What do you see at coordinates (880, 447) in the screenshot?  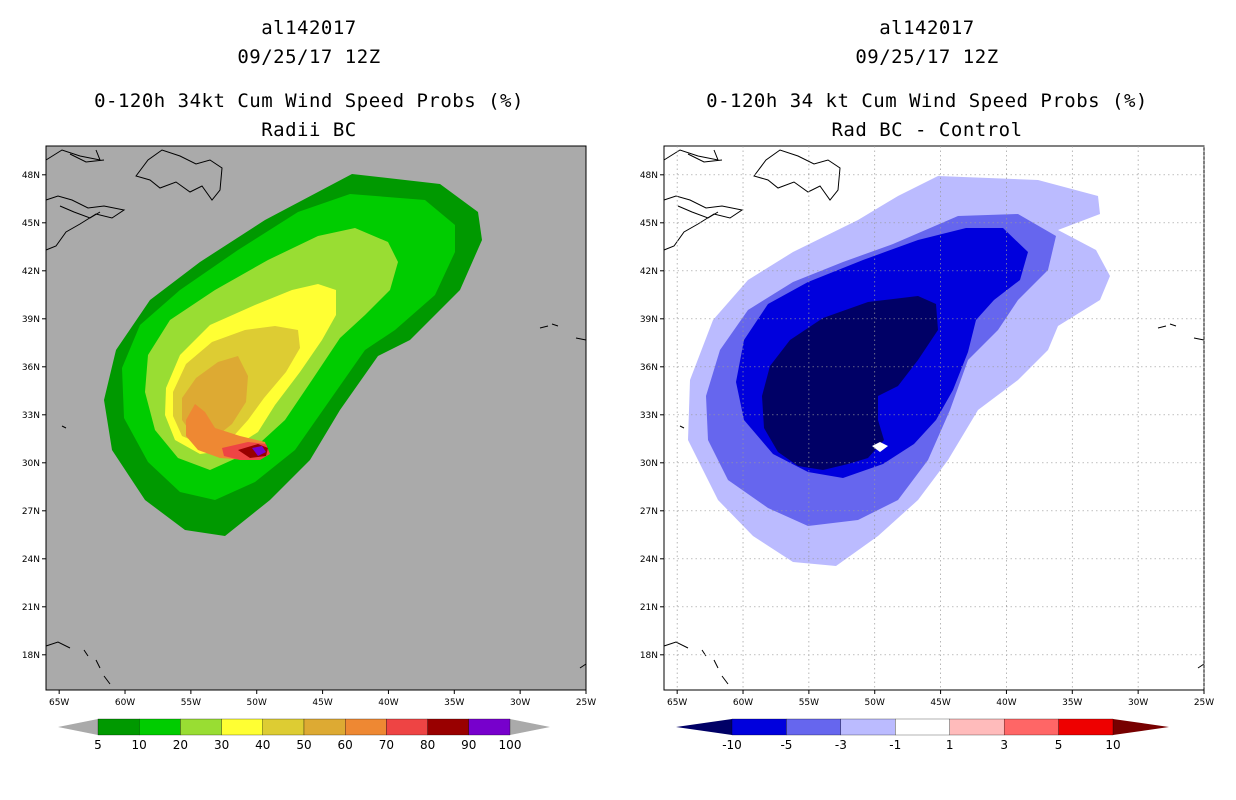 I see `diff-white-spot` at bounding box center [880, 447].